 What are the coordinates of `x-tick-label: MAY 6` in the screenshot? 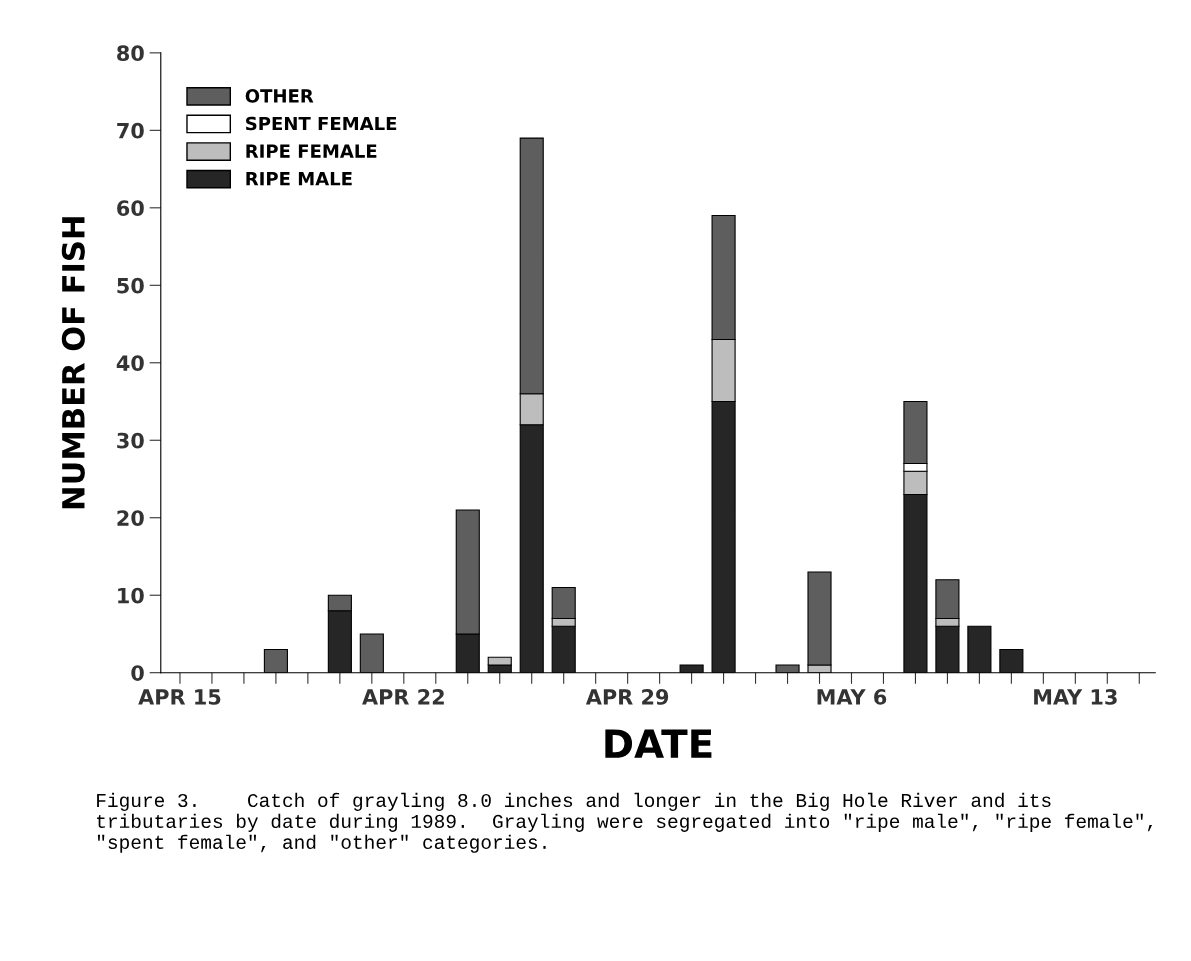 It's located at (852, 697).